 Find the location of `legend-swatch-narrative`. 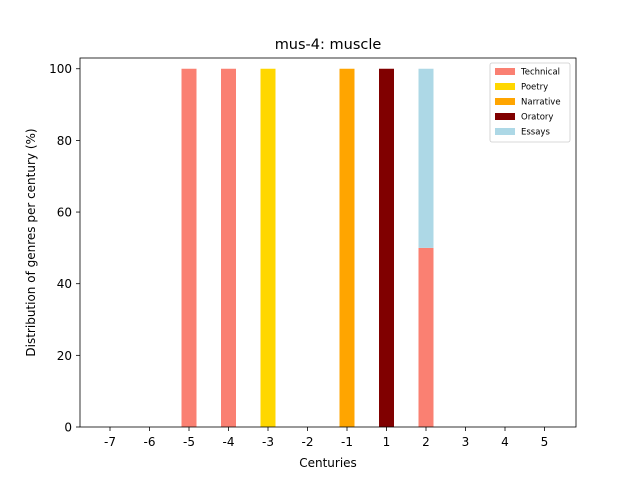

legend-swatch-narrative is located at coordinates (505, 101).